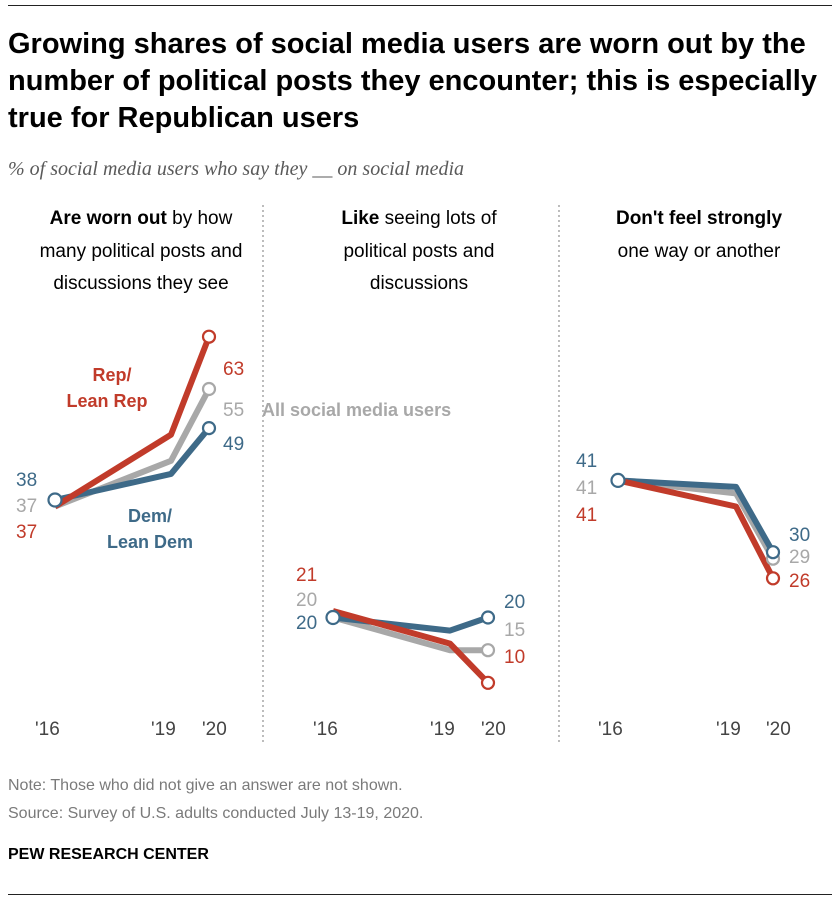  What do you see at coordinates (200, 218) in the screenshot?
I see `panel-heading-rest: by how` at bounding box center [200, 218].